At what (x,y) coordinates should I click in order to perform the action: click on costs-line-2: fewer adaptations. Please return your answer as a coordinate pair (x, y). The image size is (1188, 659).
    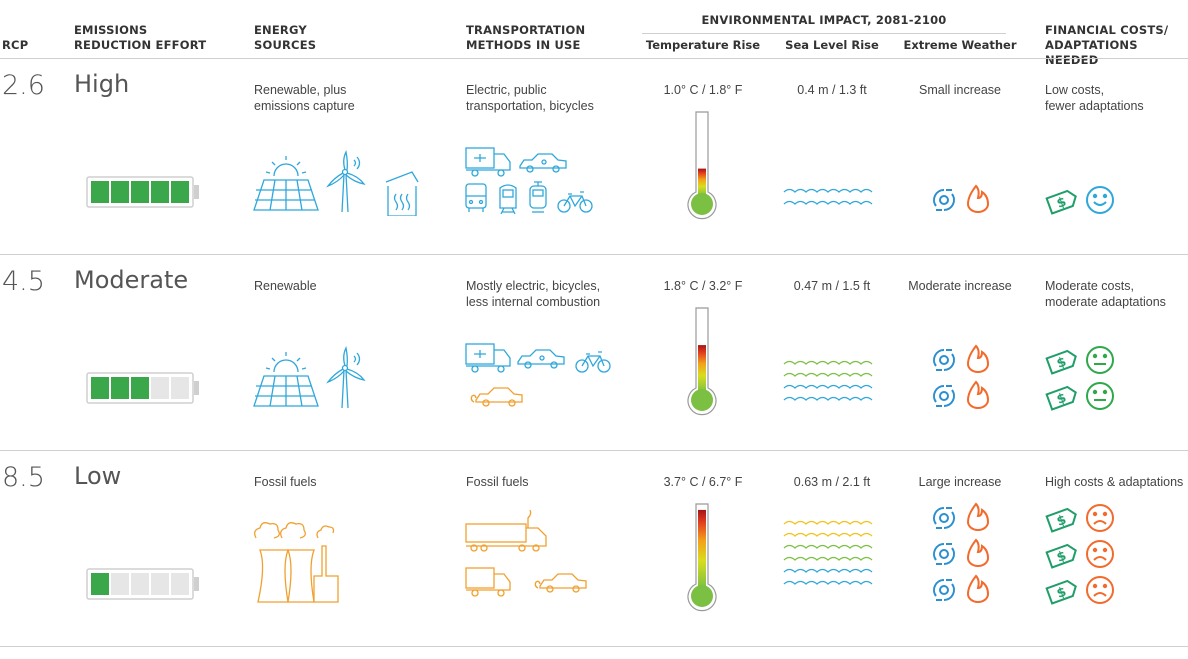
    Looking at the image, I should click on (1094, 106).